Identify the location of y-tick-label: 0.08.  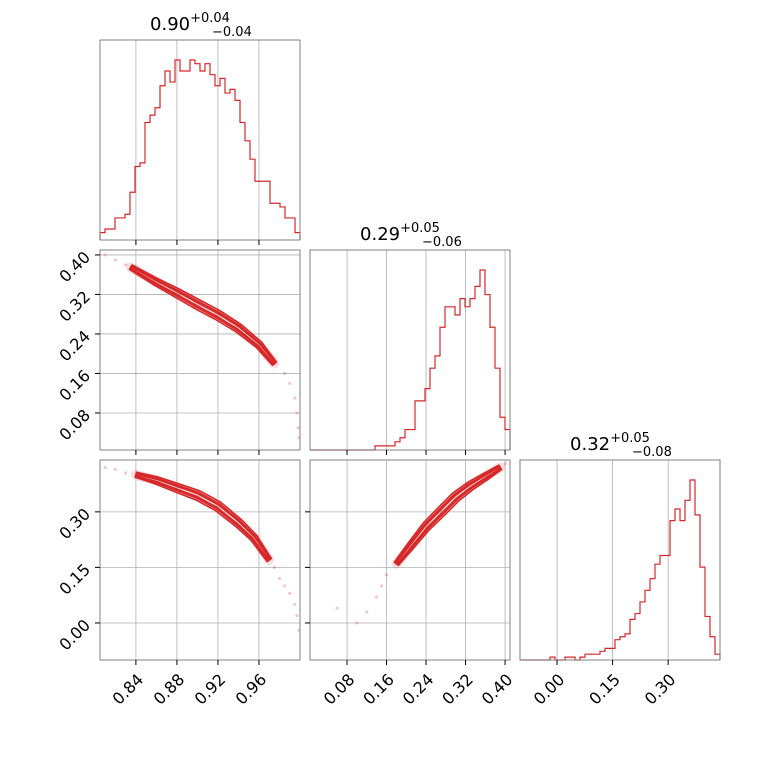
(74, 425).